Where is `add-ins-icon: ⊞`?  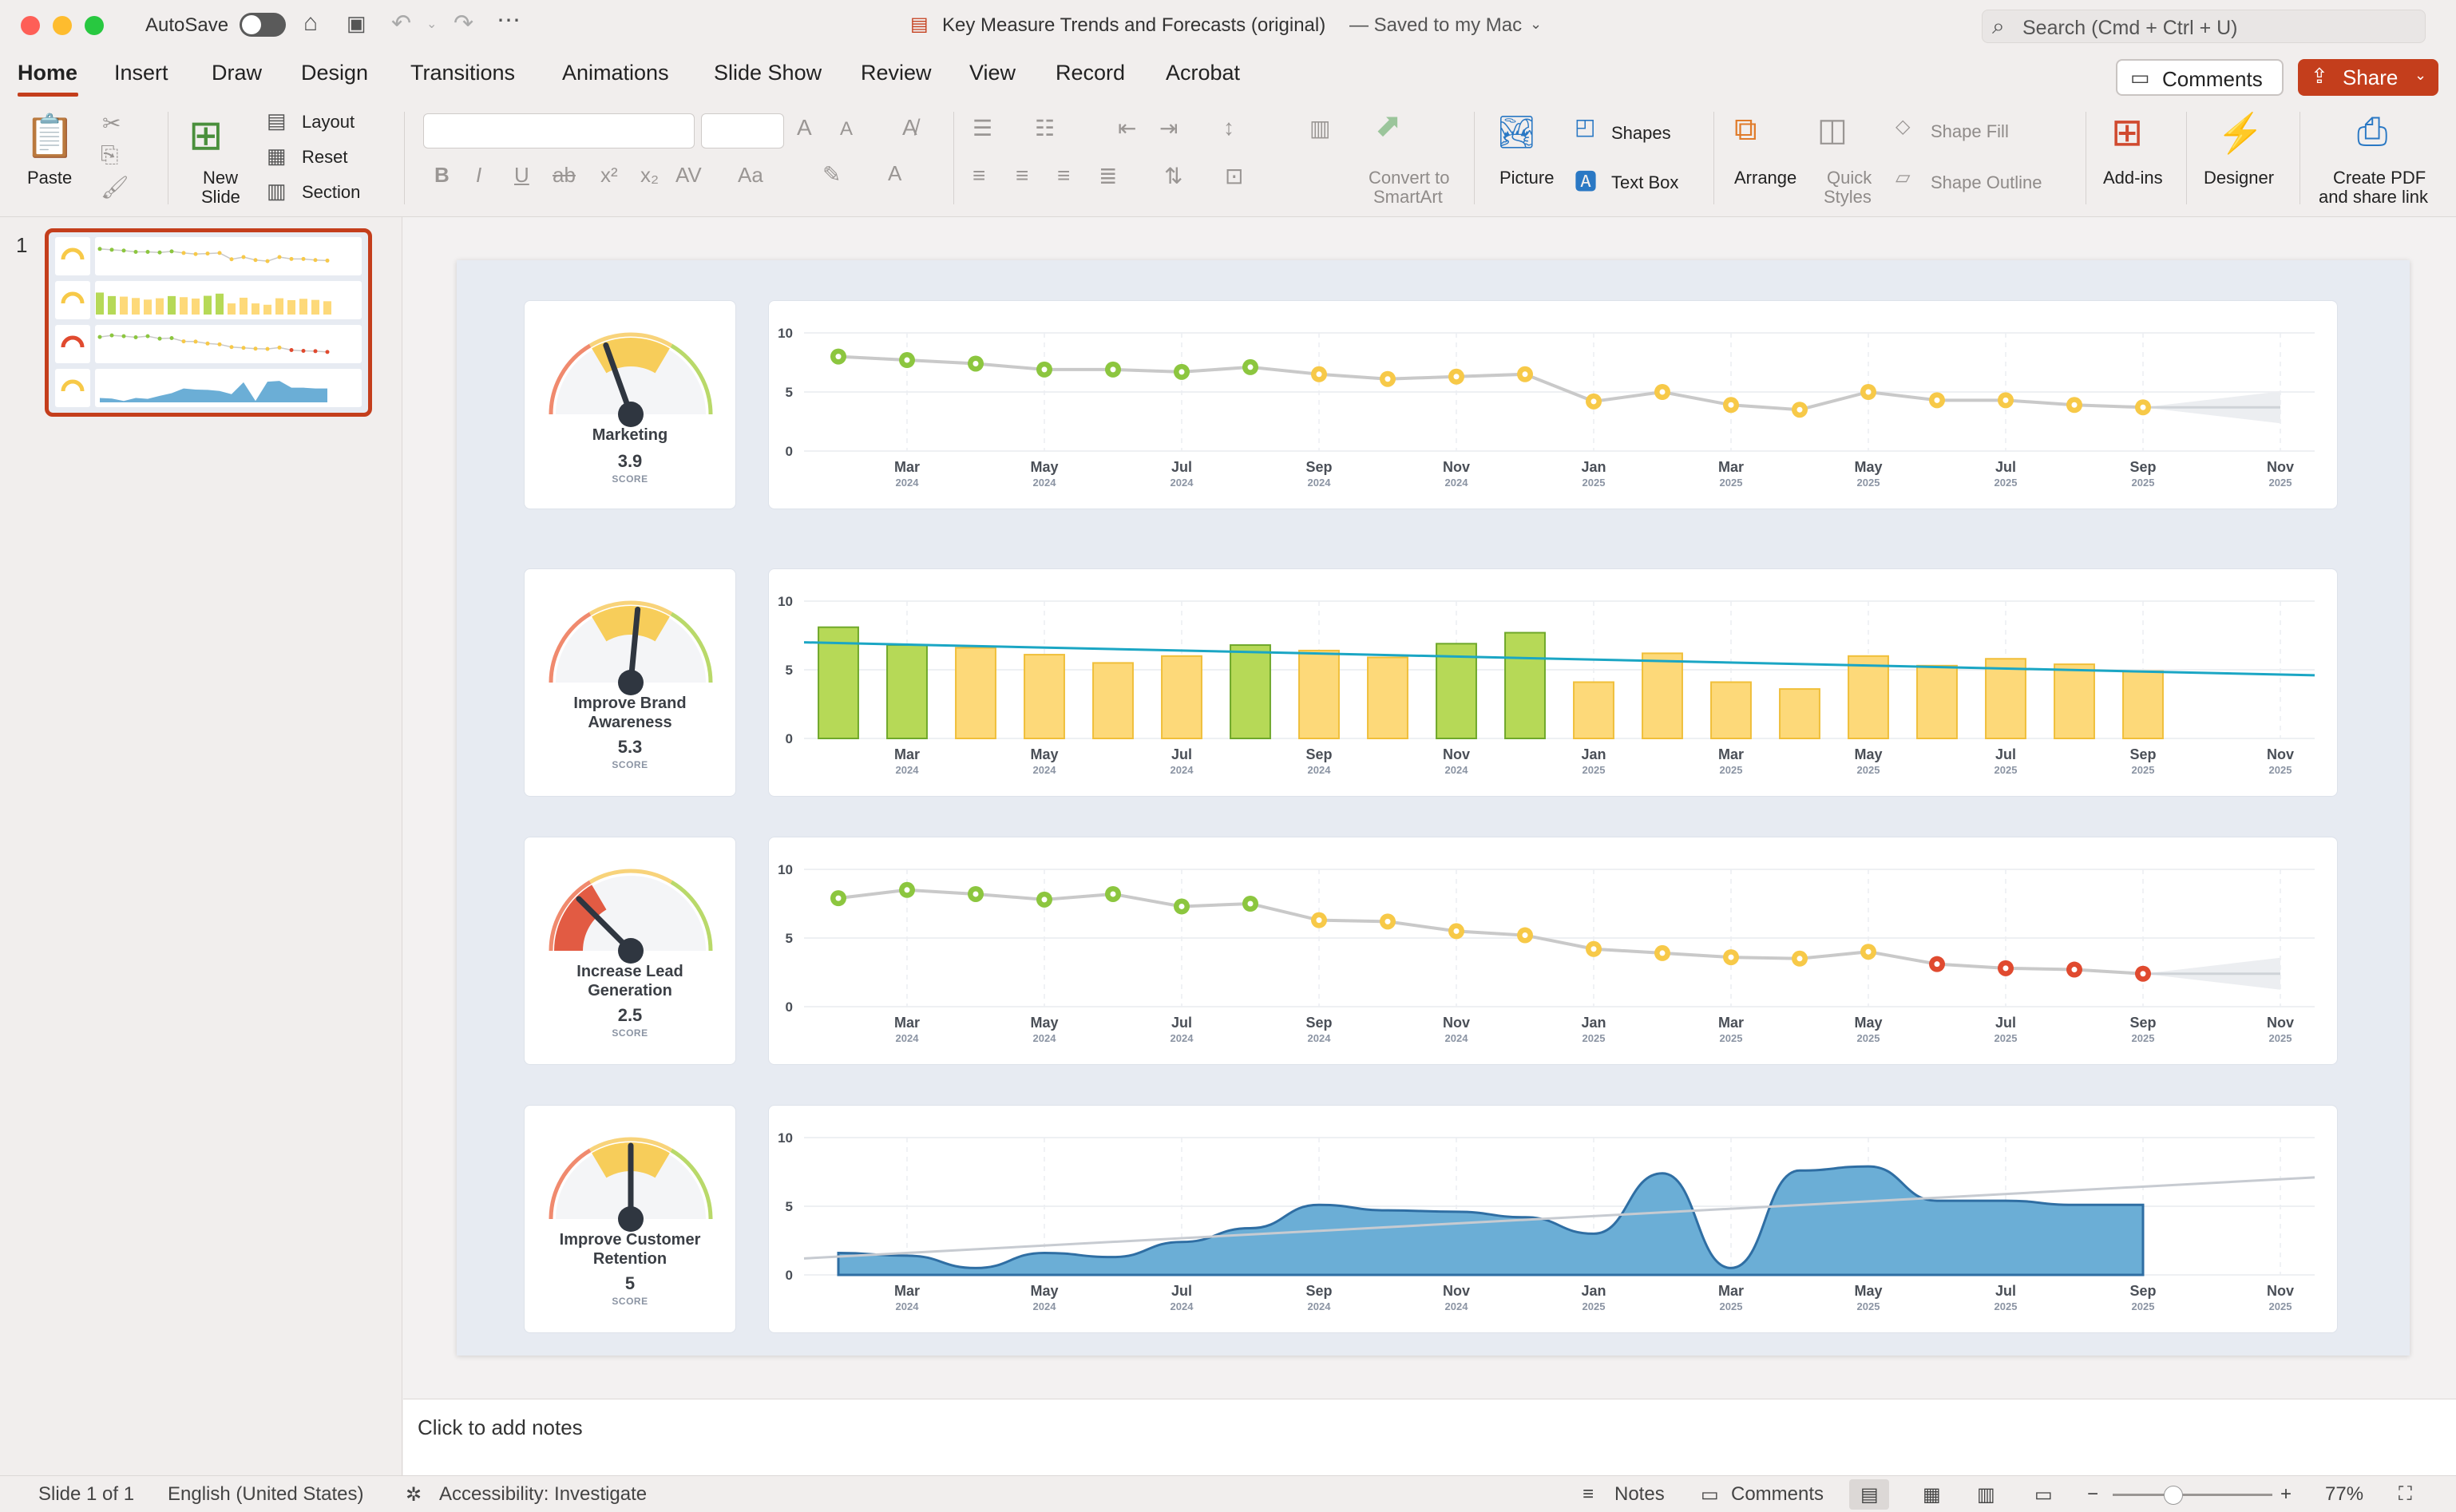
add-ins-icon: ⊞ is located at coordinates (2127, 133).